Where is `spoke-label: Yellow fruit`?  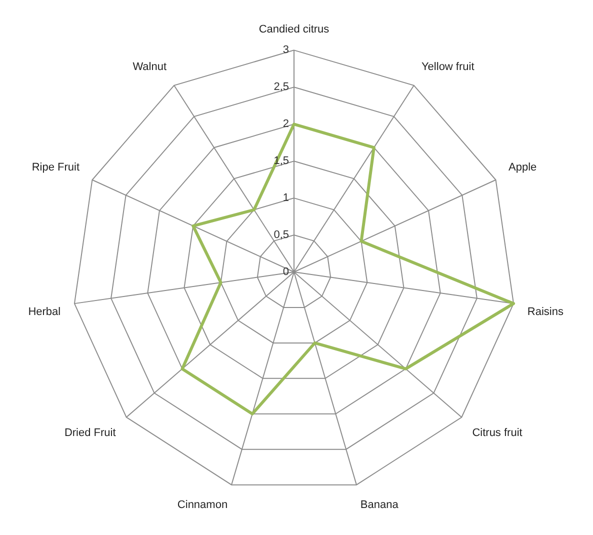
spoke-label: Yellow fruit is located at coordinates (447, 67).